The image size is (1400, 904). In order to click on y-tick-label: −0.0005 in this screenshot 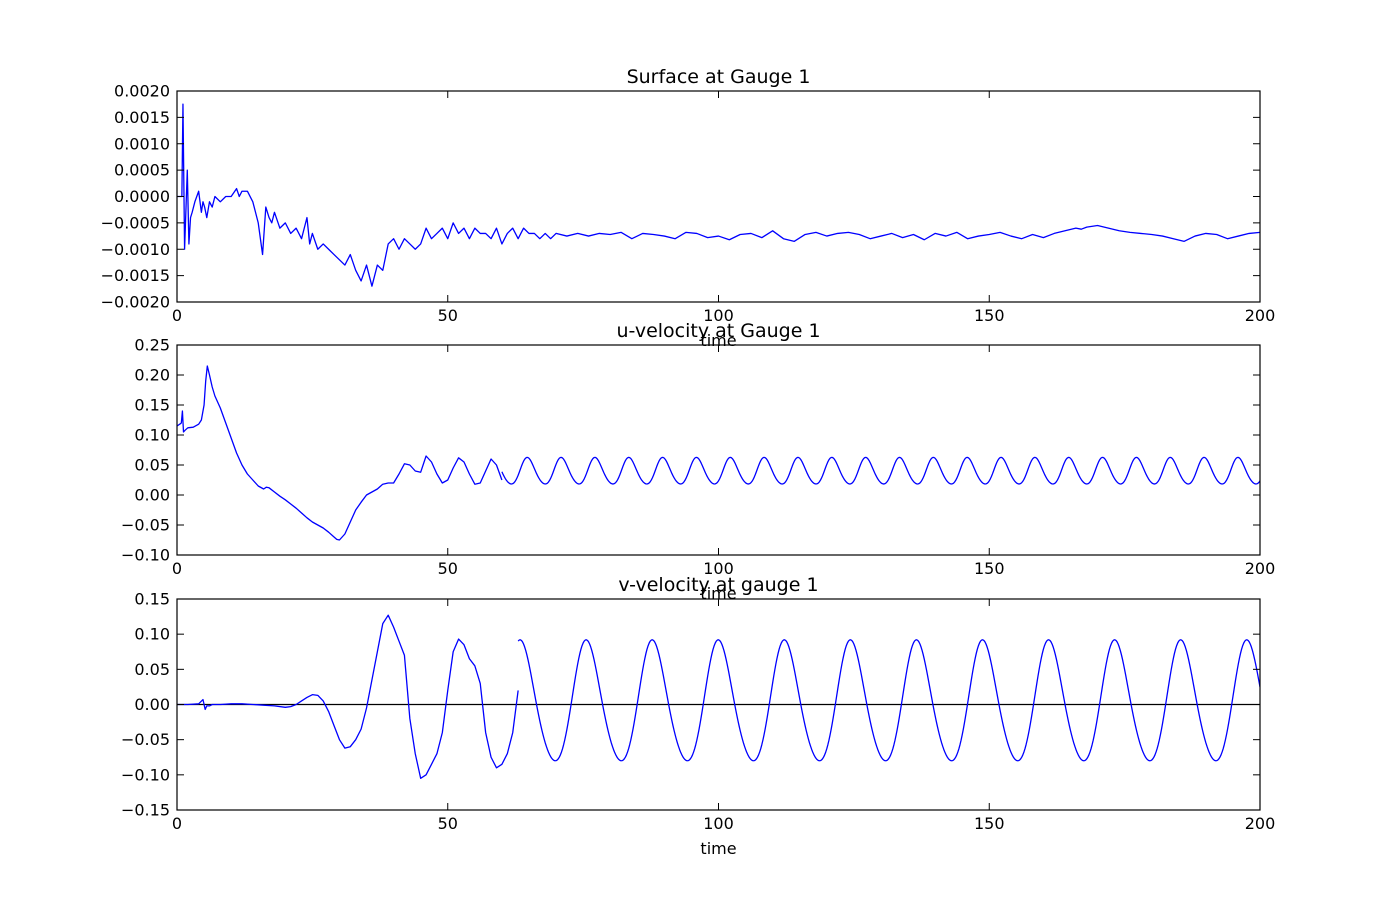, I will do `click(135, 222)`.